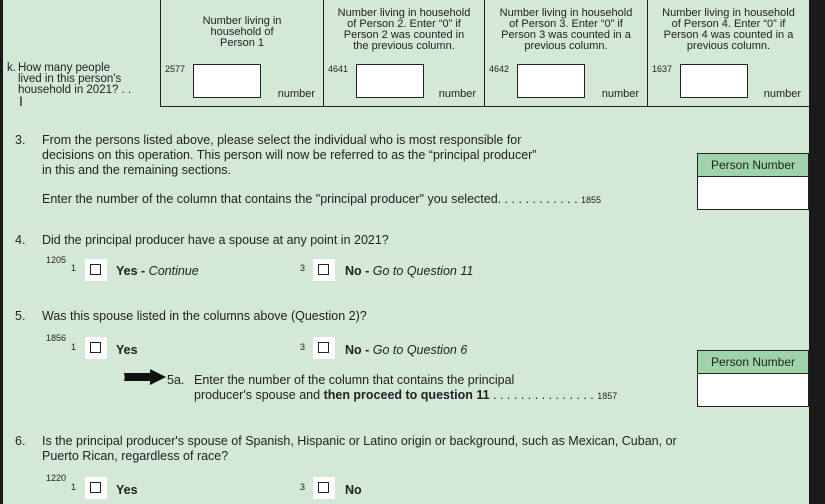  I want to click on q4-yes-num: 1, so click(74, 268).